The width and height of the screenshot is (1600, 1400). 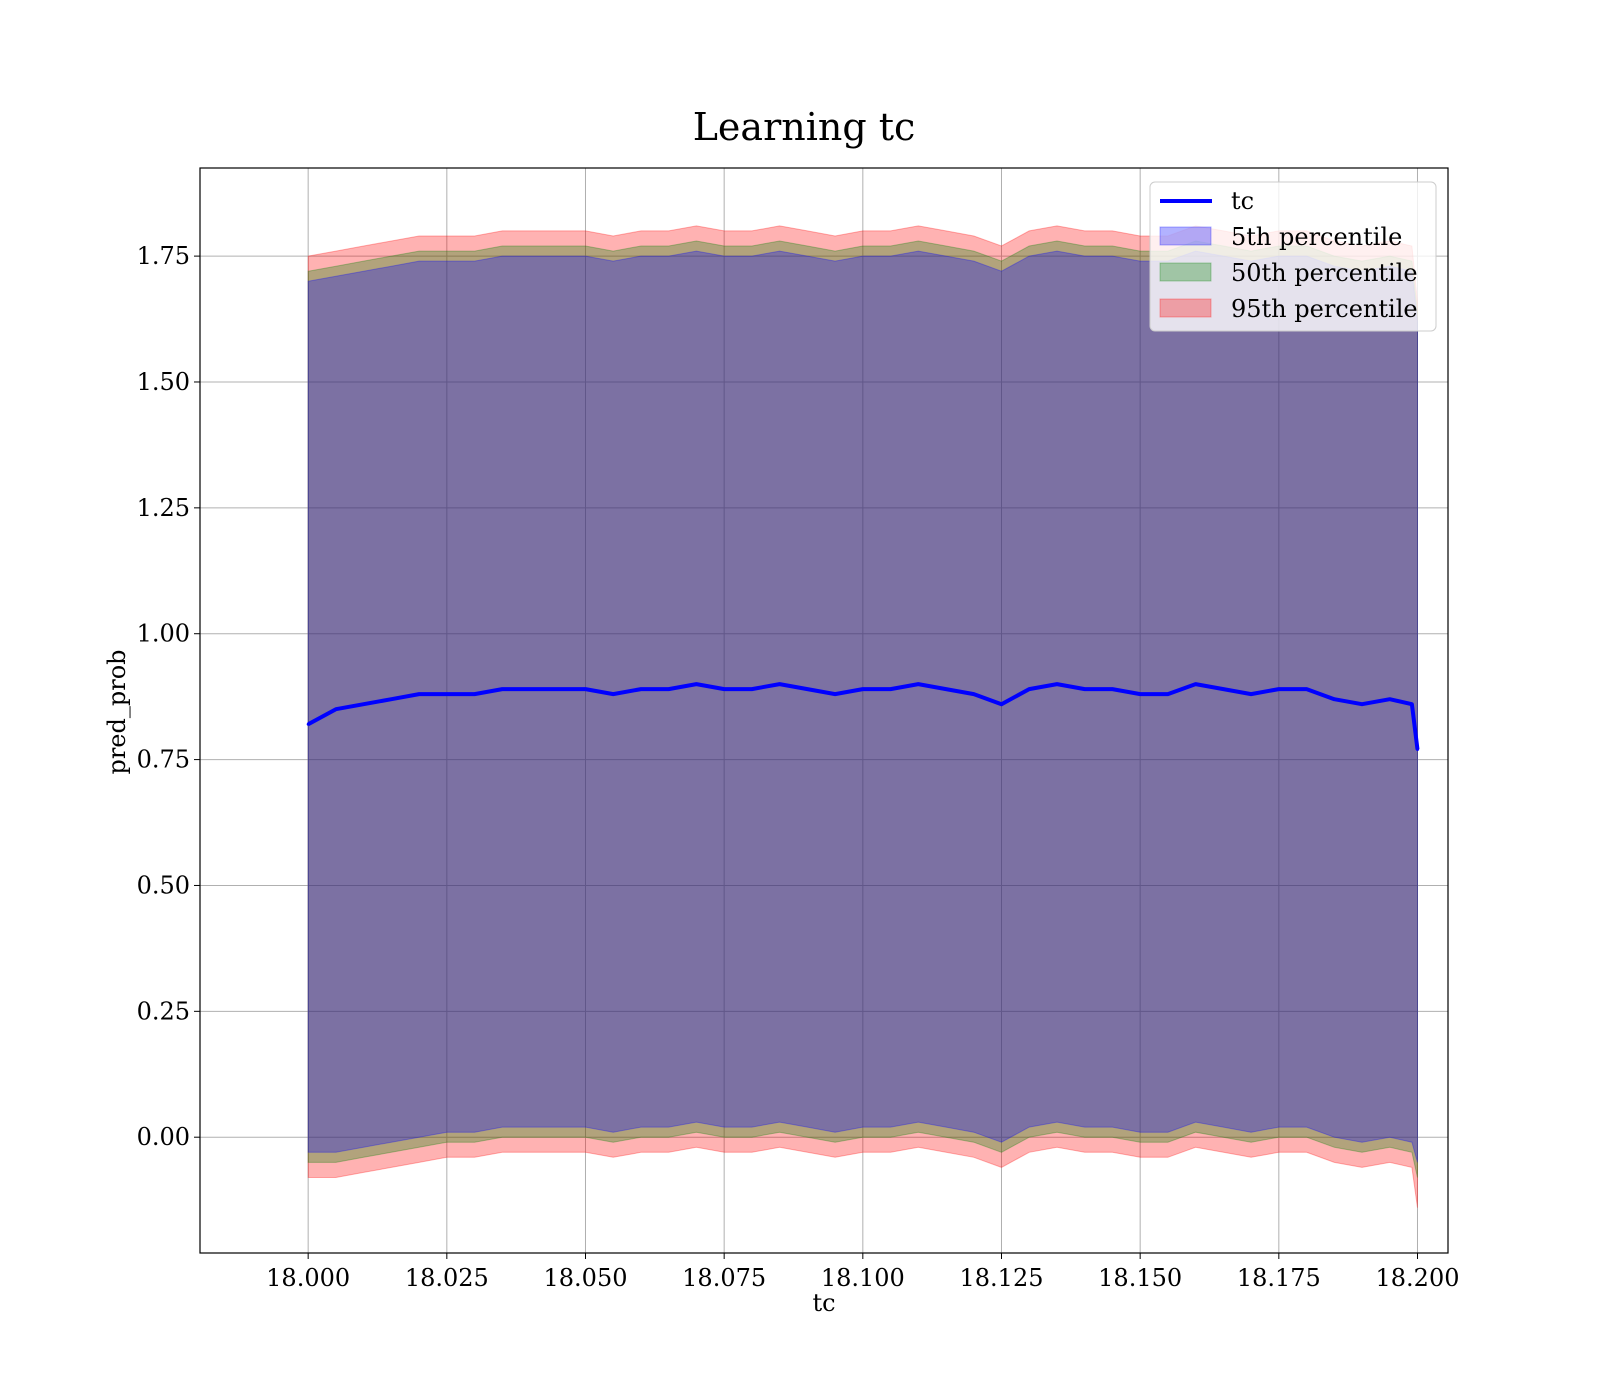 I want to click on legend-swatch-50th-percentile, so click(x=1185, y=272).